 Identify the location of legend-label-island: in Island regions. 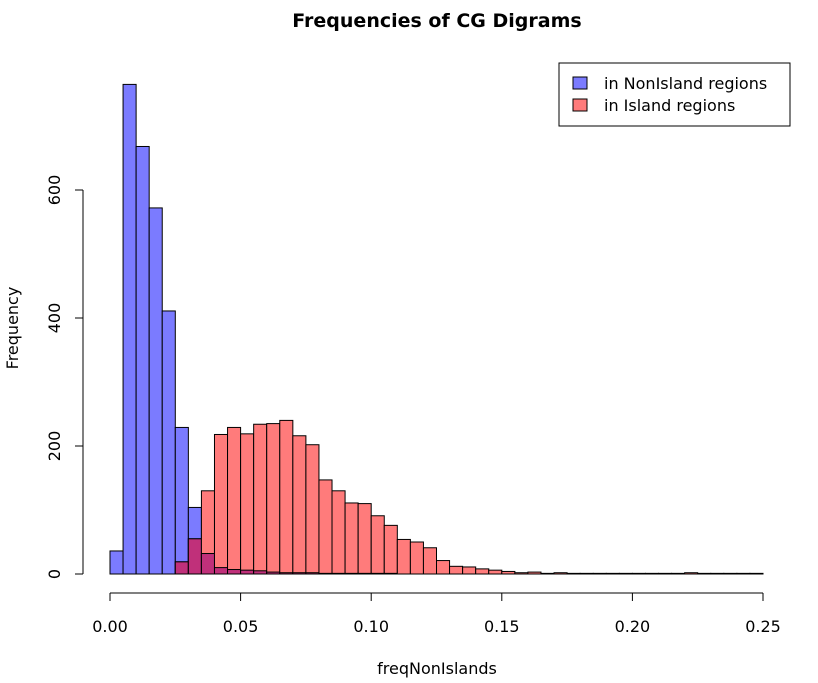
(669, 105).